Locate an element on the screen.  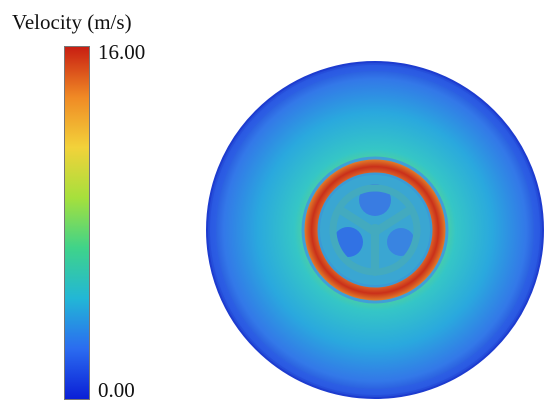
hub-center is located at coordinates (375, 230).